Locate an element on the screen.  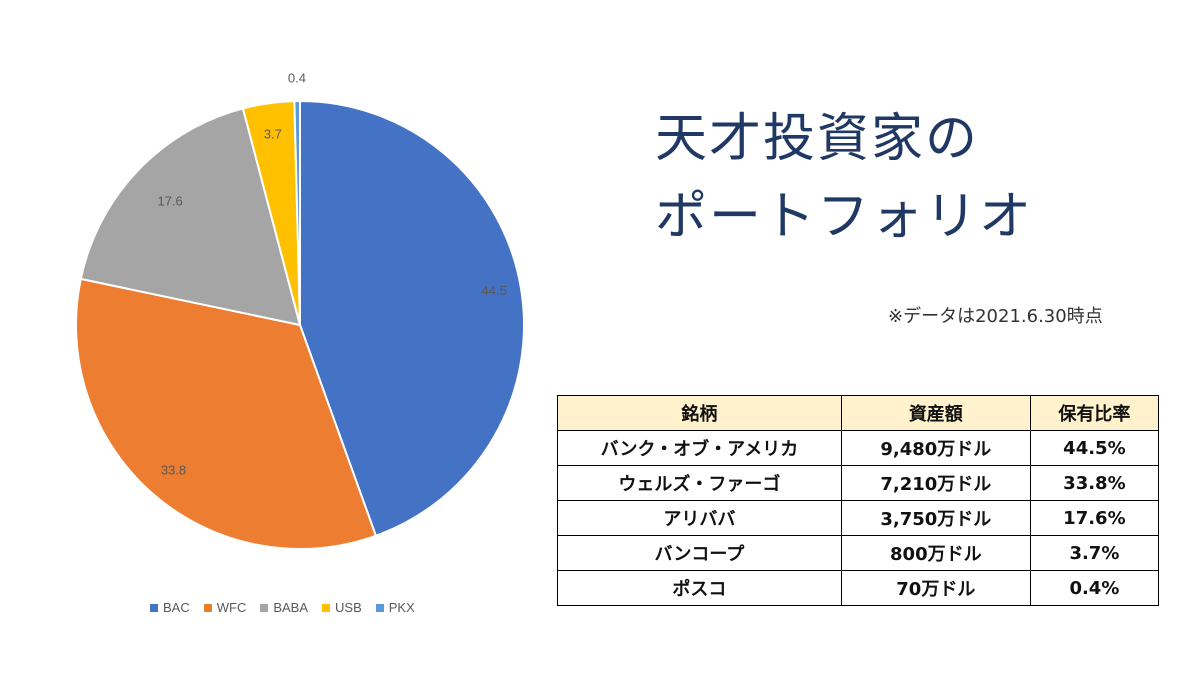
cell-name: バンコープ is located at coordinates (699, 553).